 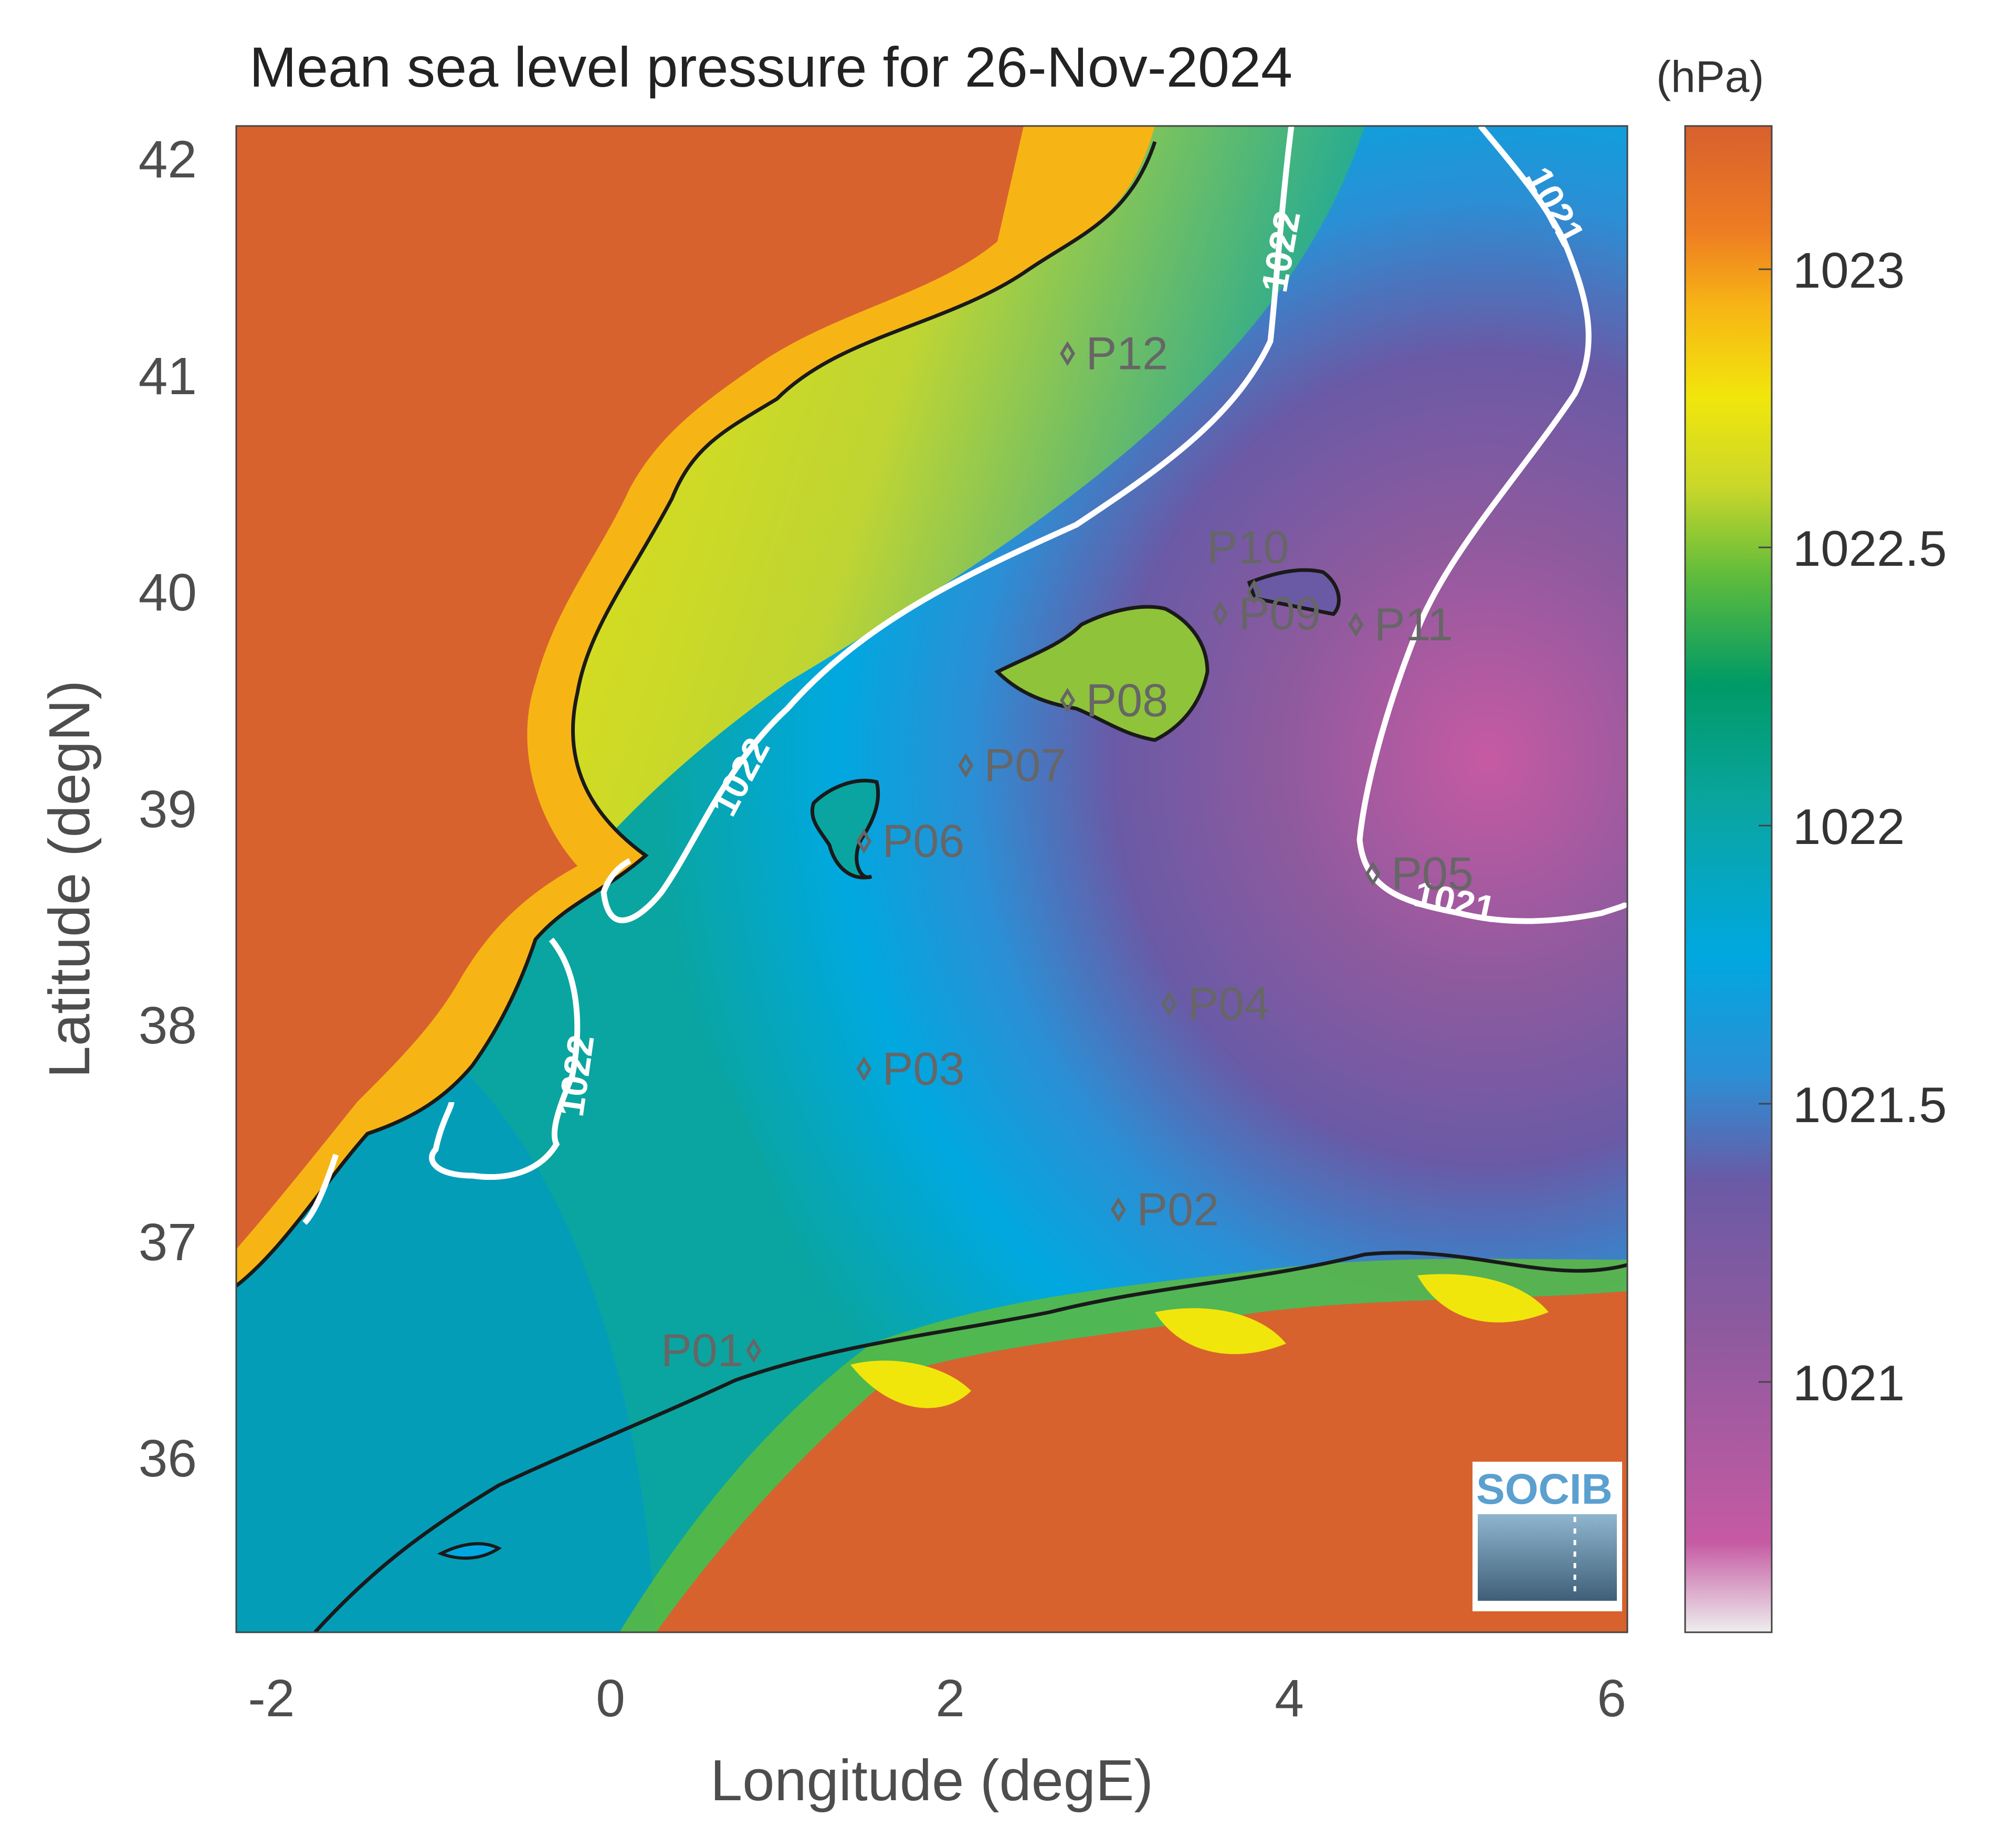 I want to click on station-point-p03: P03, so click(x=911, y=1068).